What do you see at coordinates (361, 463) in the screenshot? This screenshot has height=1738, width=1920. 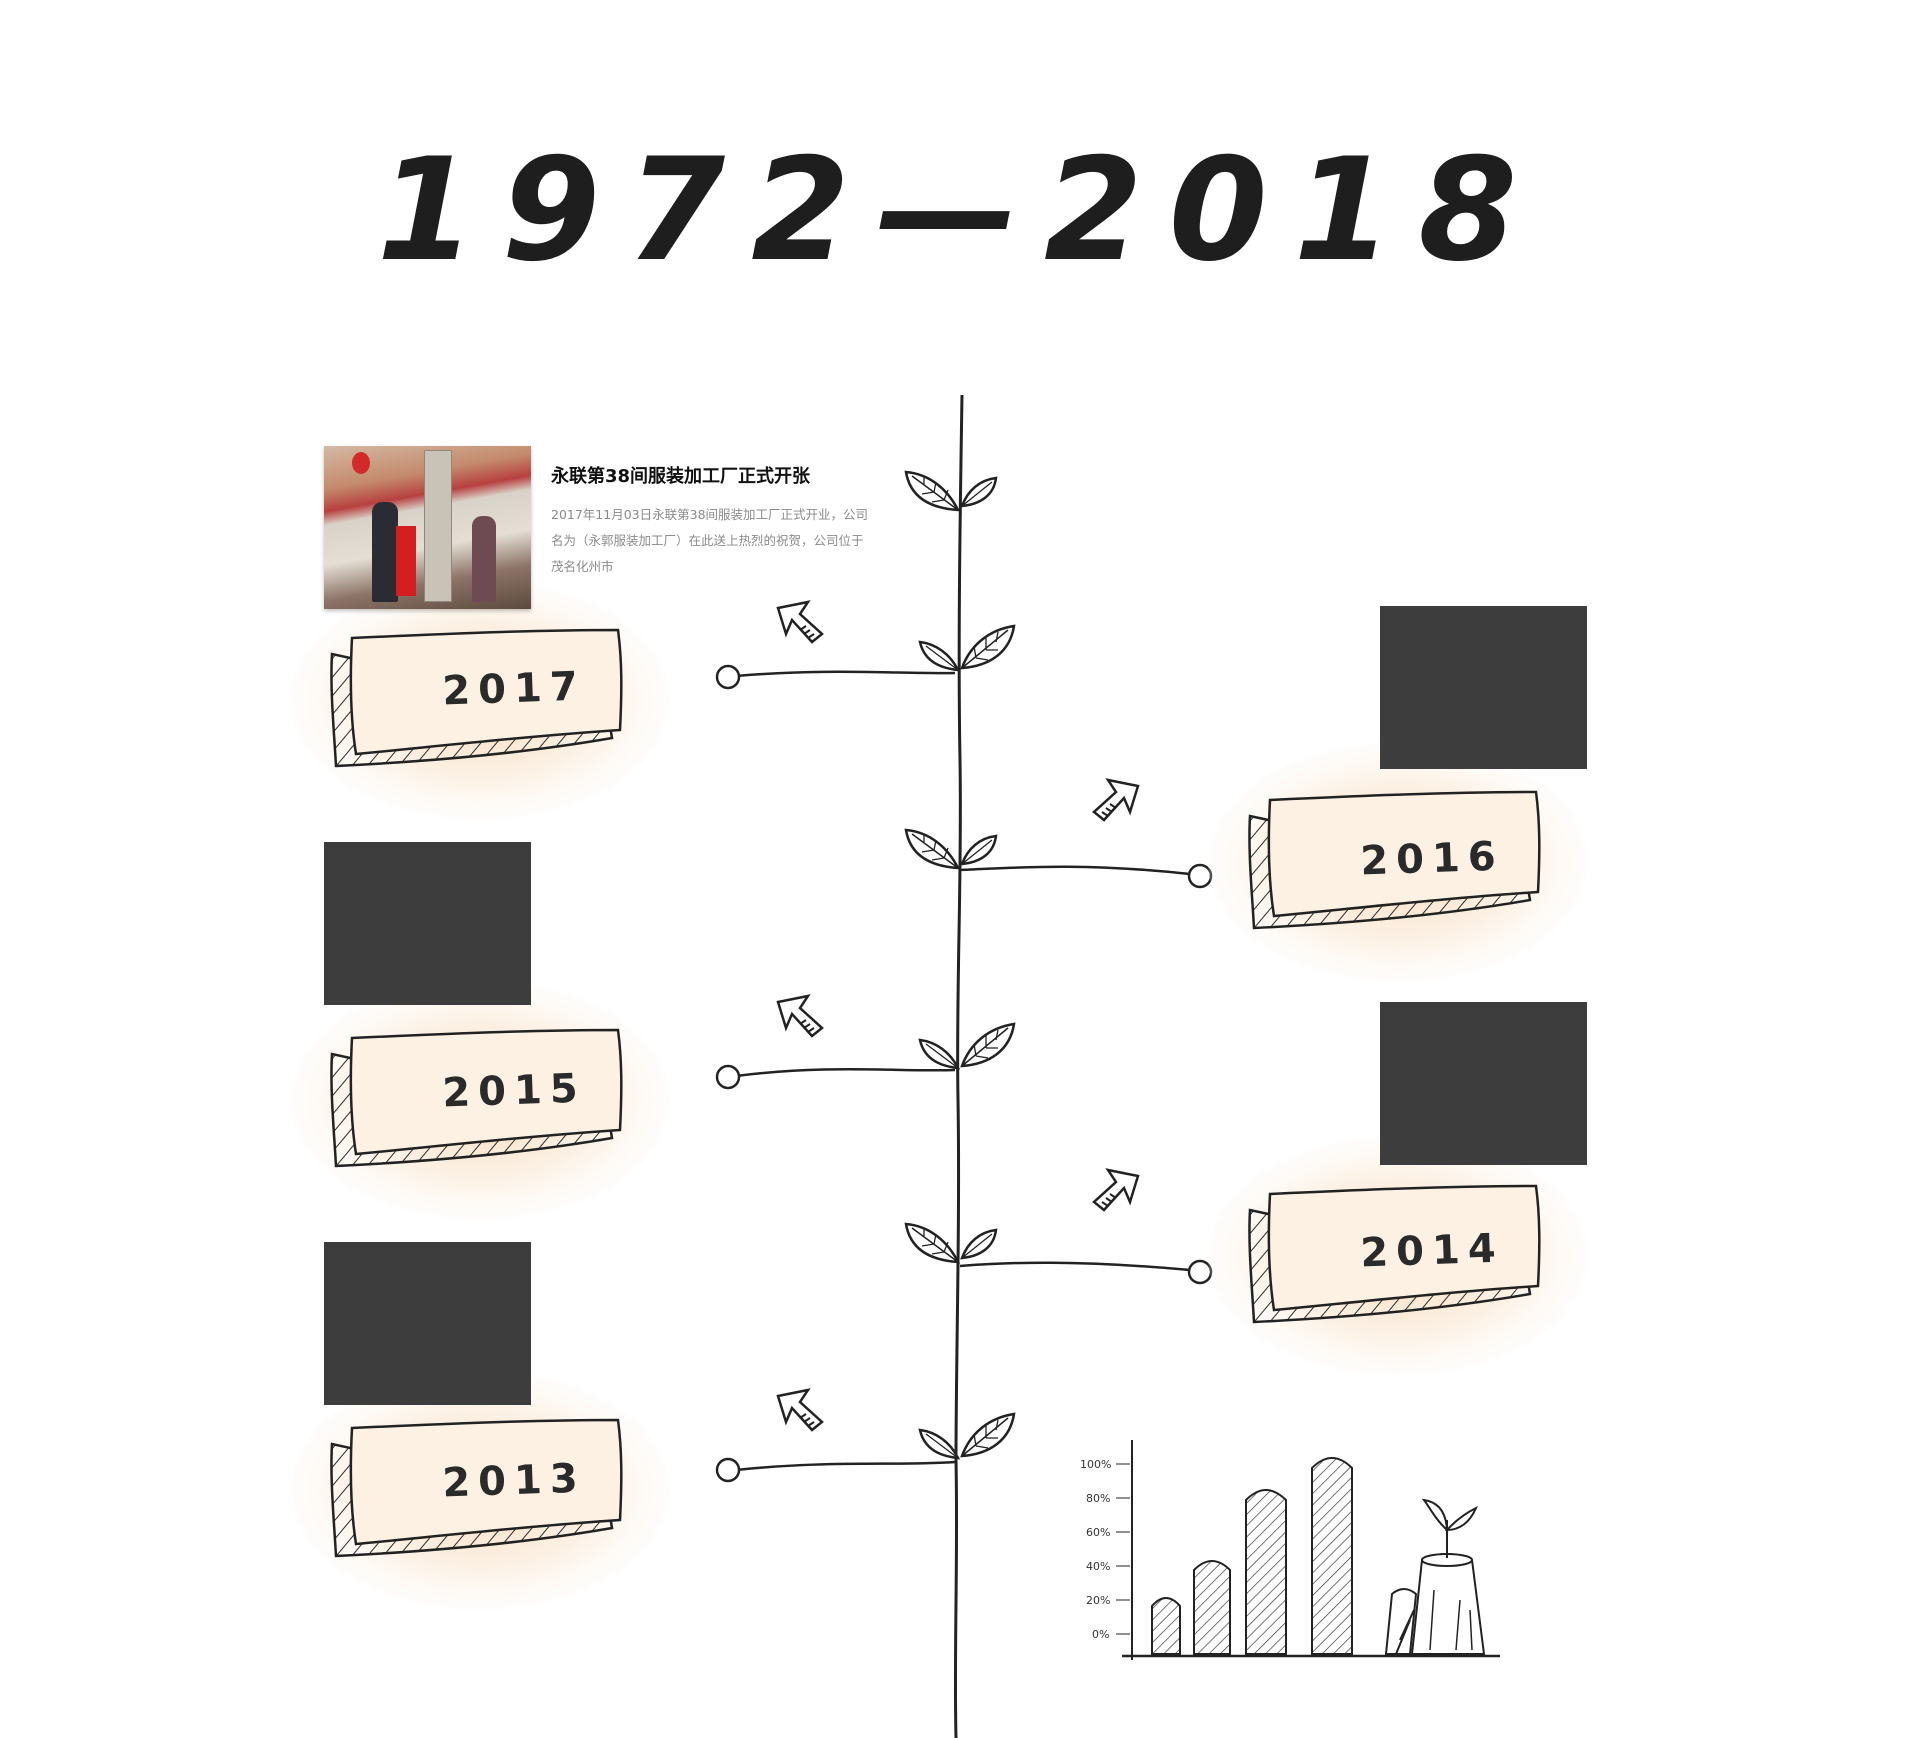 I see `lantern-graphic` at bounding box center [361, 463].